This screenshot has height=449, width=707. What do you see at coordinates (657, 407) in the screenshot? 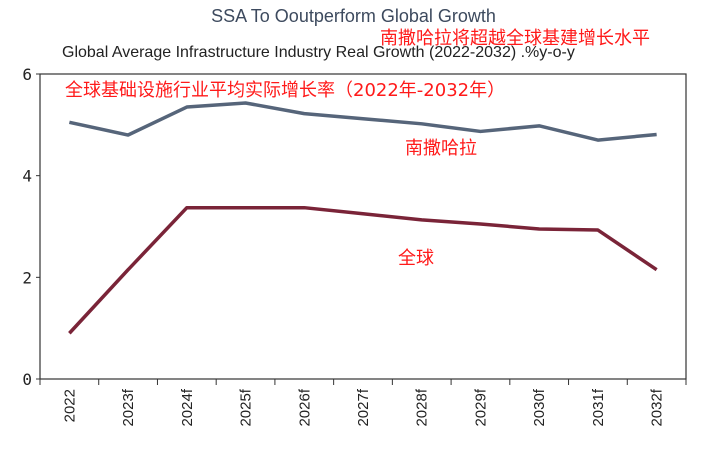
I see `x-tick-label: 2032f` at bounding box center [657, 407].